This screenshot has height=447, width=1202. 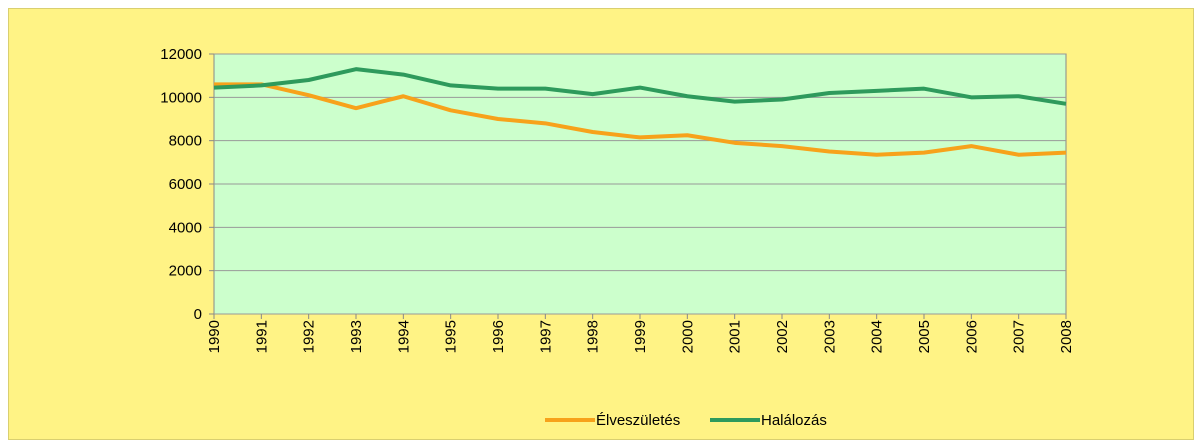 I want to click on y-tick-label: 12000, so click(x=181, y=54).